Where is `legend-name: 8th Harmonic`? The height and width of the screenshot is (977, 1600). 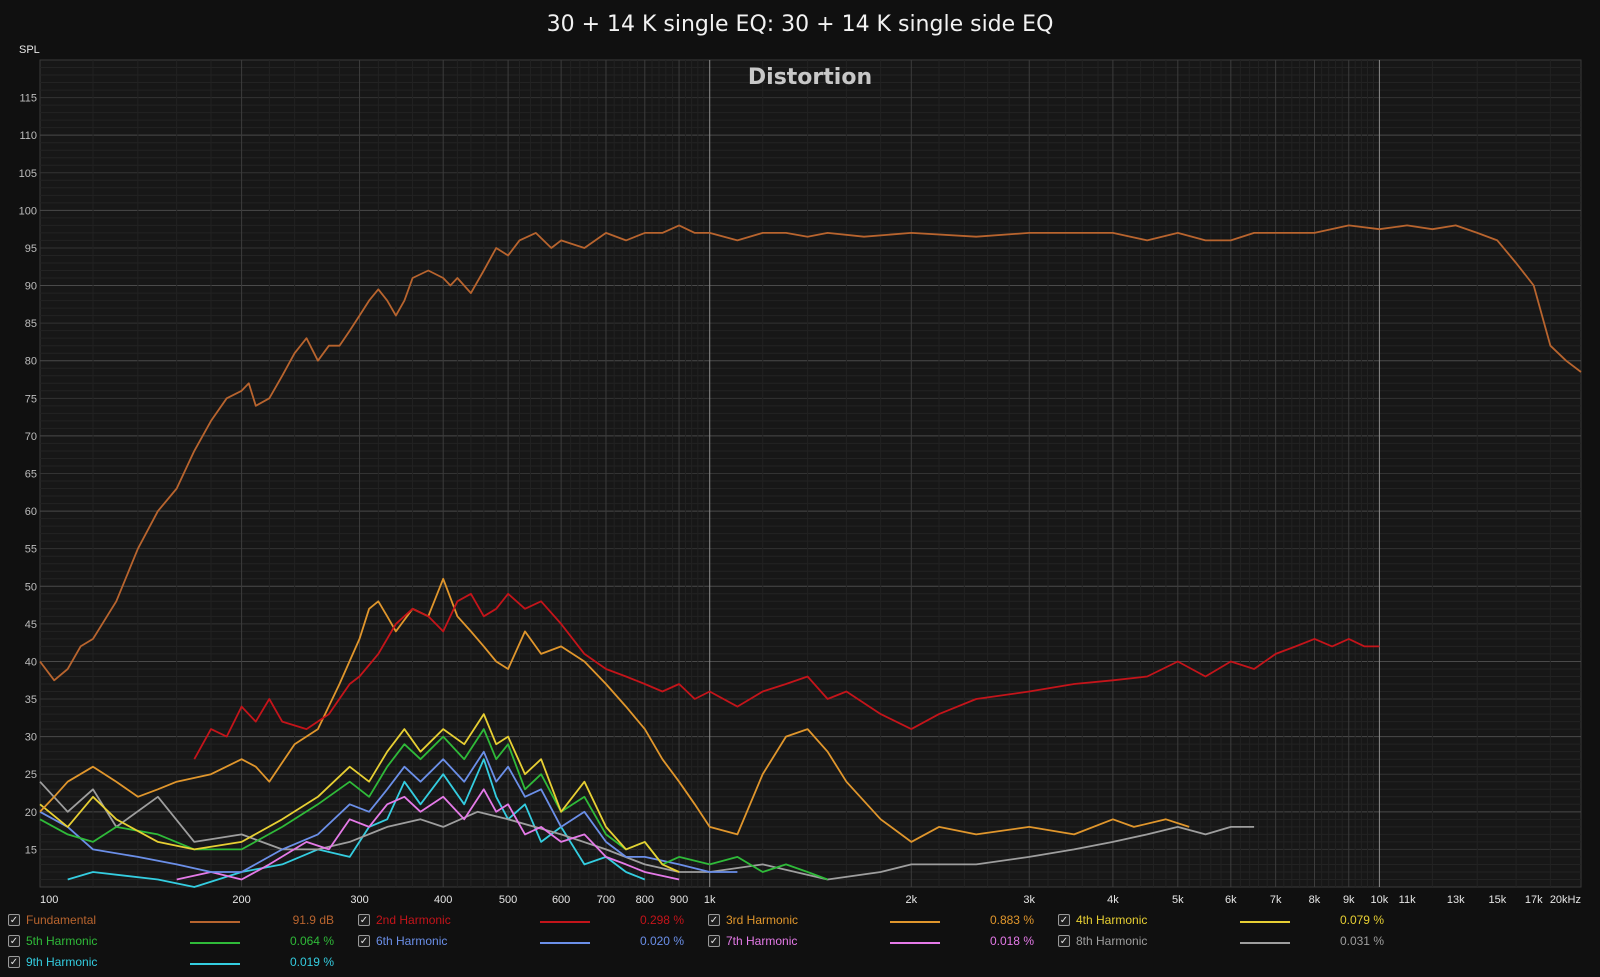
legend-name: 8th Harmonic is located at coordinates (1112, 941).